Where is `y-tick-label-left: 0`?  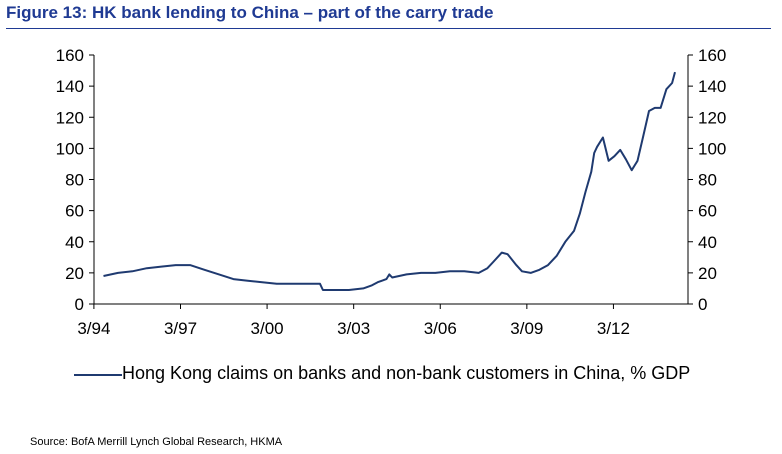 y-tick-label-left: 0 is located at coordinates (79, 304).